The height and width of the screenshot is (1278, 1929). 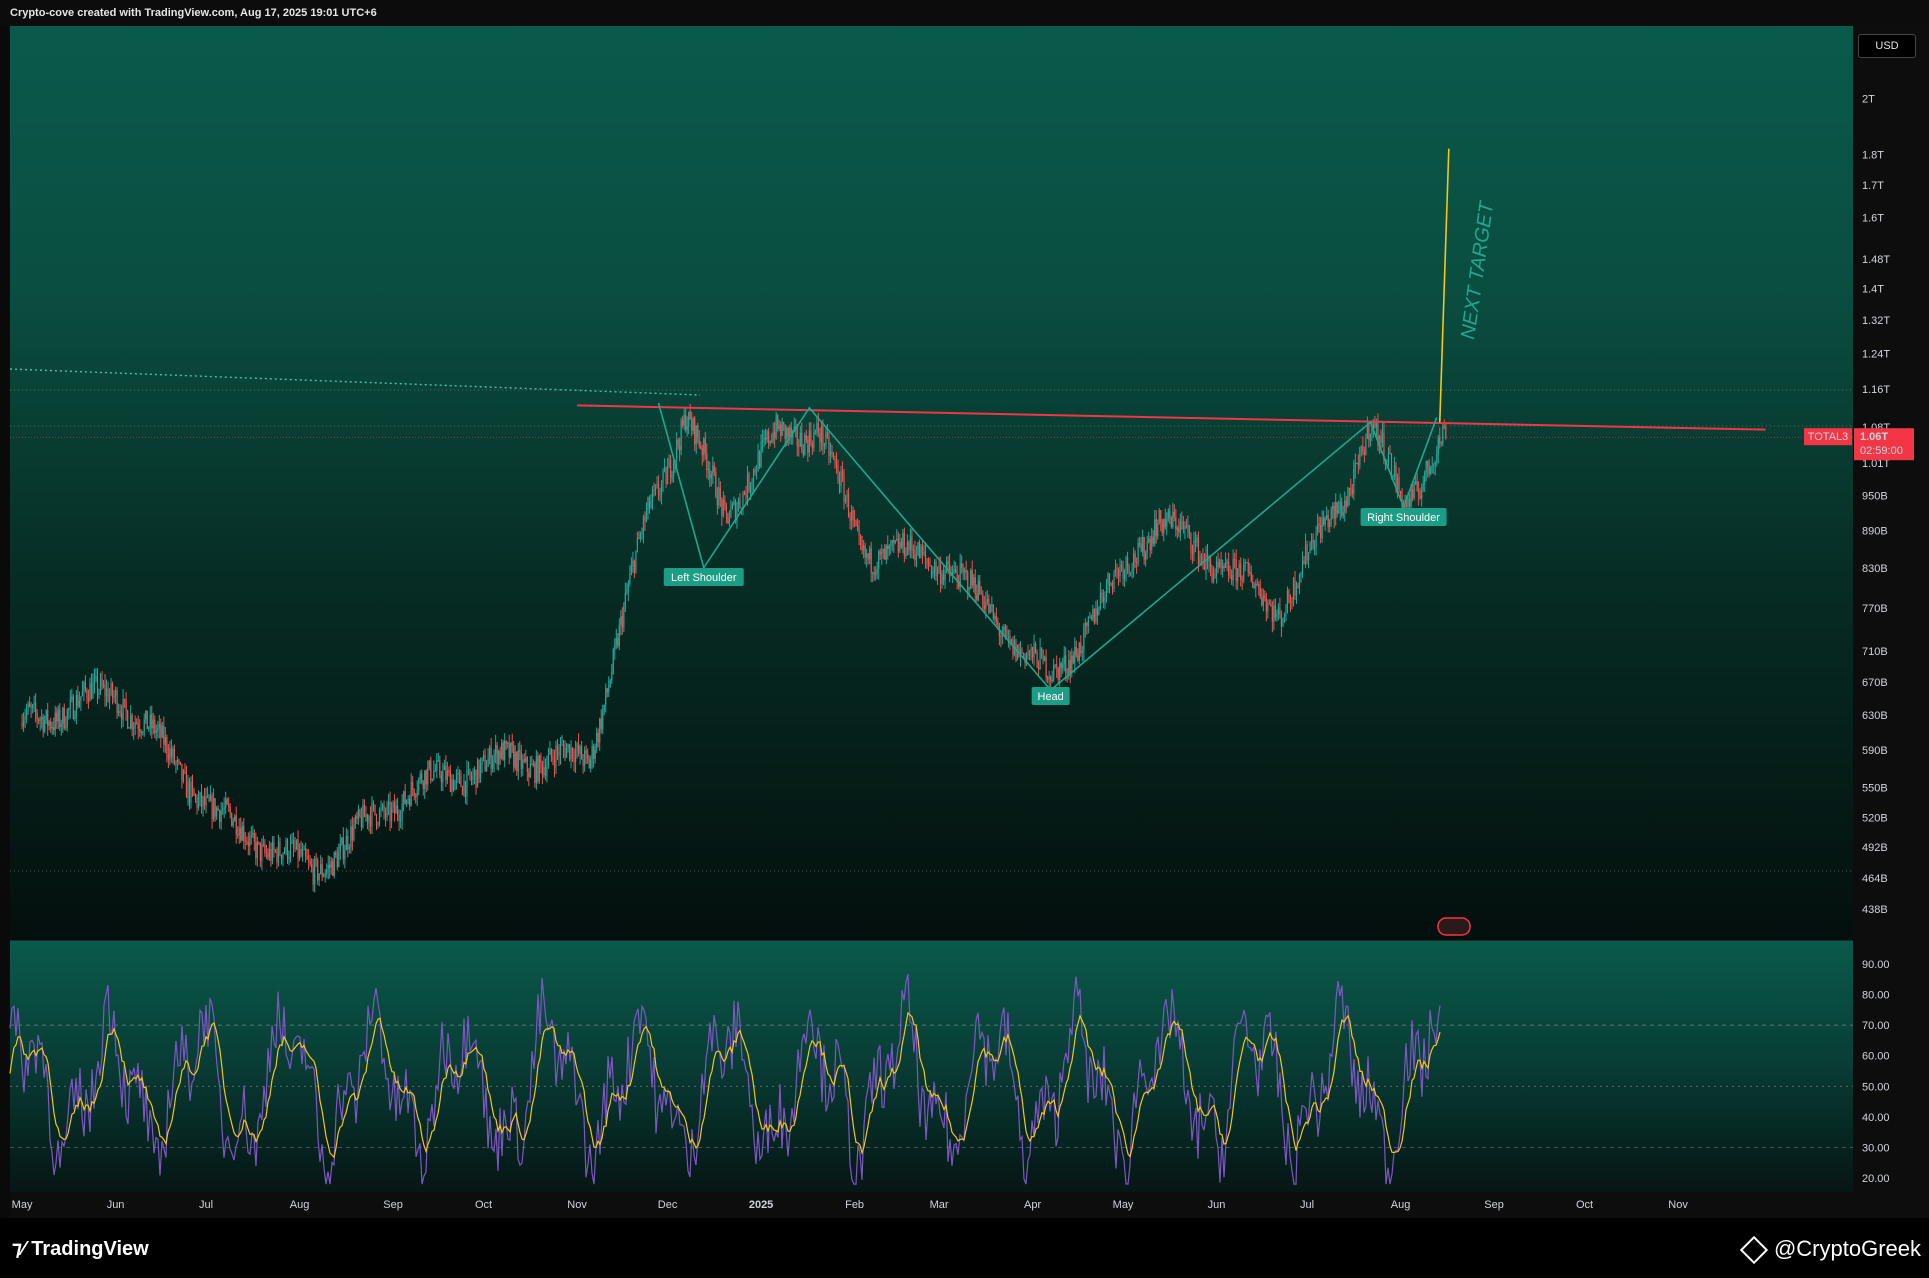 What do you see at coordinates (1881, 451) in the screenshot?
I see `countdown-label: 02:59:00` at bounding box center [1881, 451].